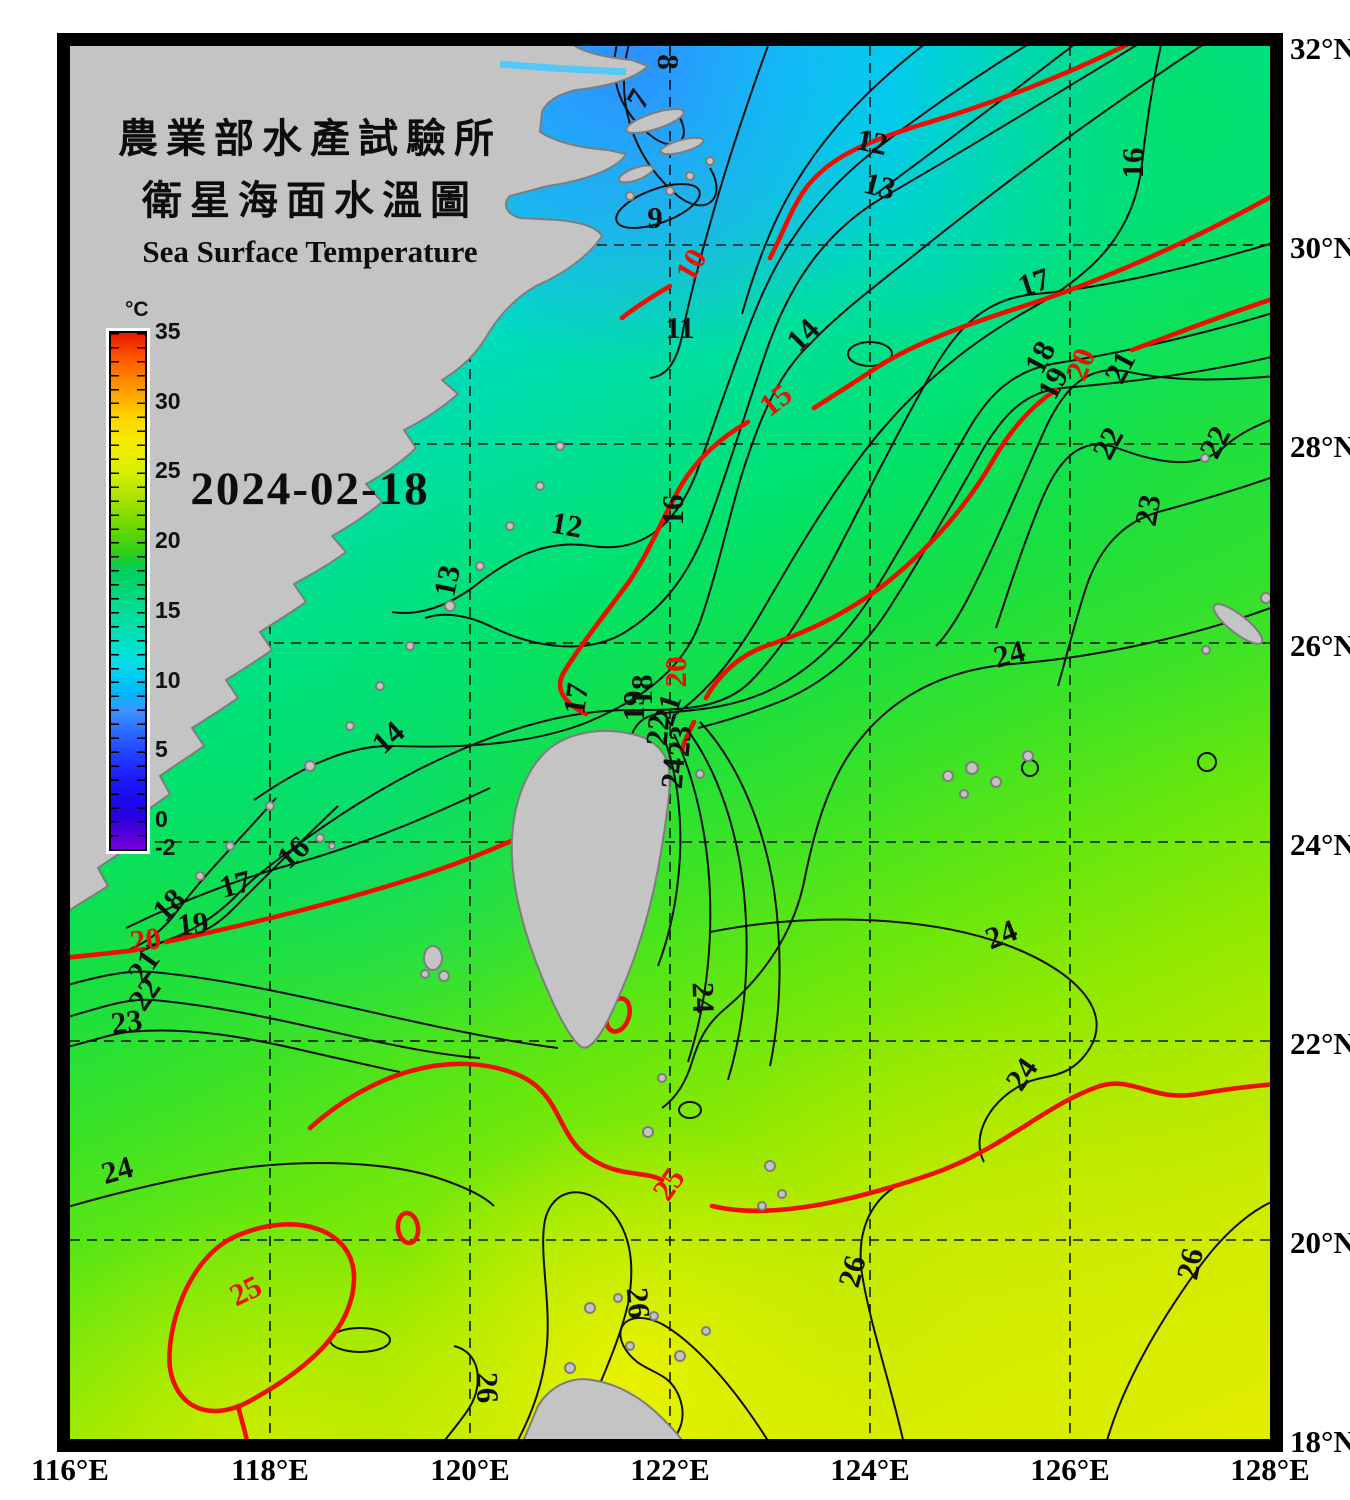 The height and width of the screenshot is (1500, 1350). Describe the element at coordinates (141, 591) in the screenshot. I see `colorbar-ticks-right` at that location.